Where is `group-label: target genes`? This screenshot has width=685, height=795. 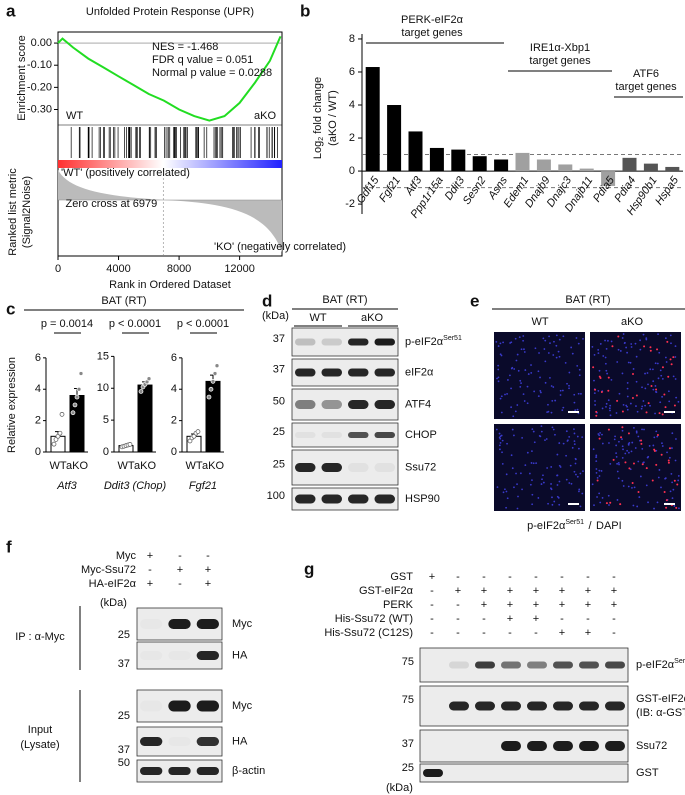
group-label: target genes is located at coordinates (432, 33).